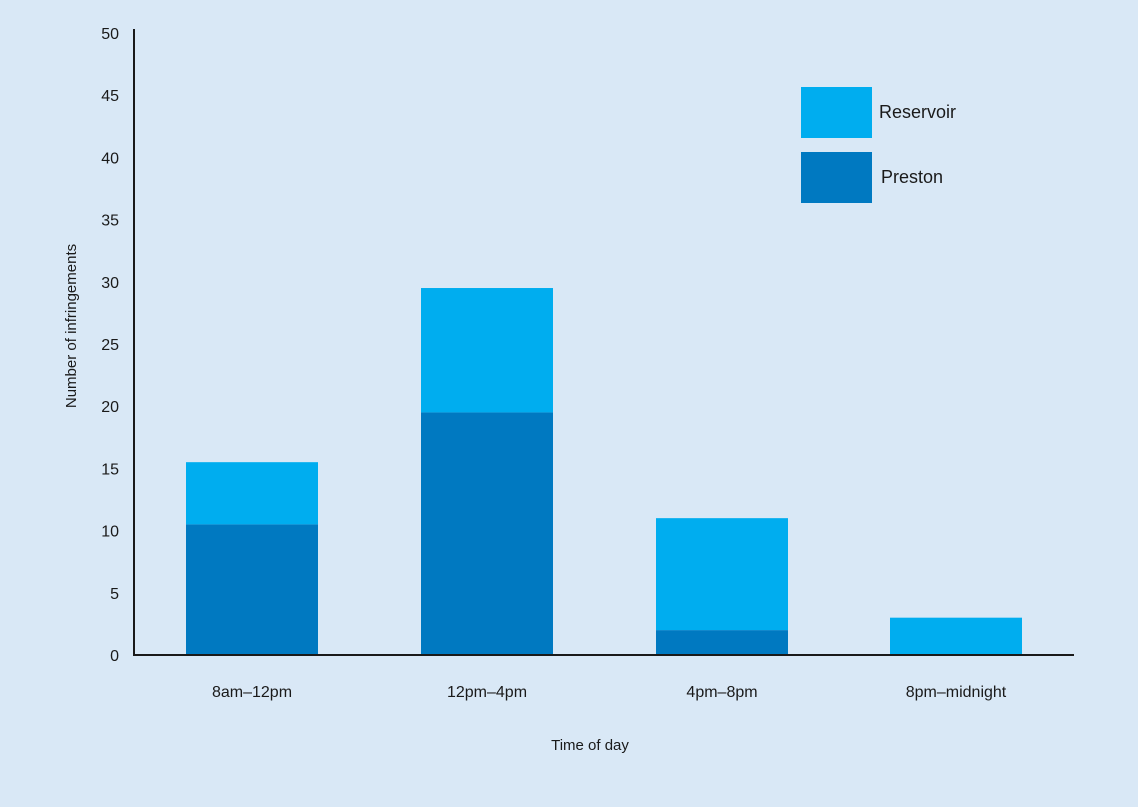  Describe the element at coordinates (836, 112) in the screenshot. I see `legend-swatch-reservoir` at that location.